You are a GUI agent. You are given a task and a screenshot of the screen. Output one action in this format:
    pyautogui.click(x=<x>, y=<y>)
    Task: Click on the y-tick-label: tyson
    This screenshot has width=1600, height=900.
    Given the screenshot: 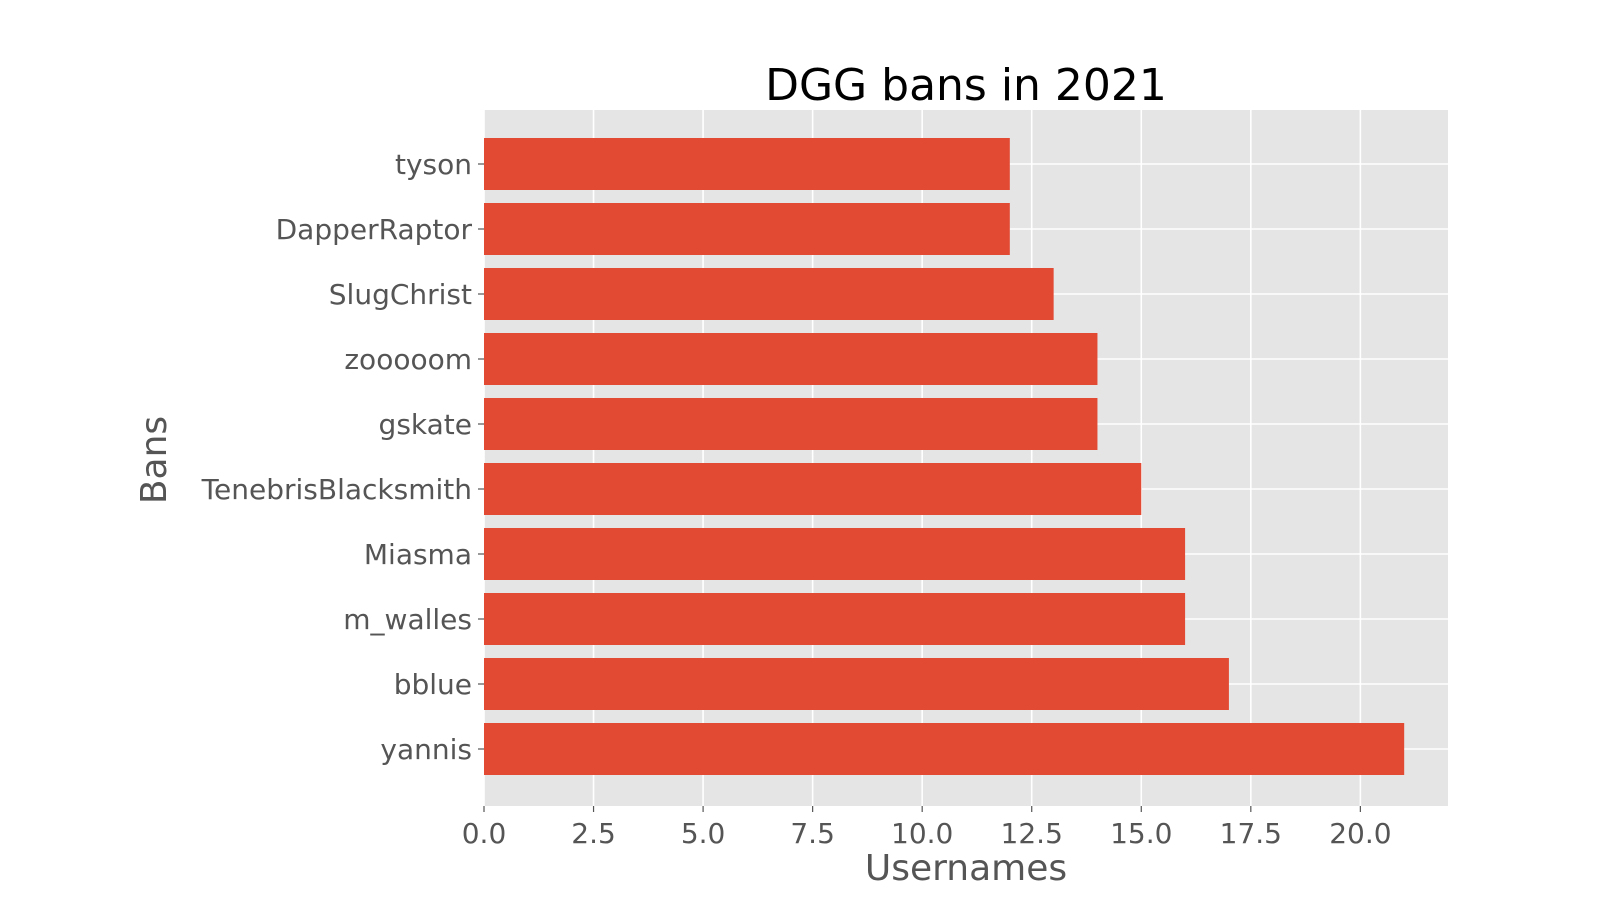 What is the action you would take?
    pyautogui.click(x=433, y=164)
    